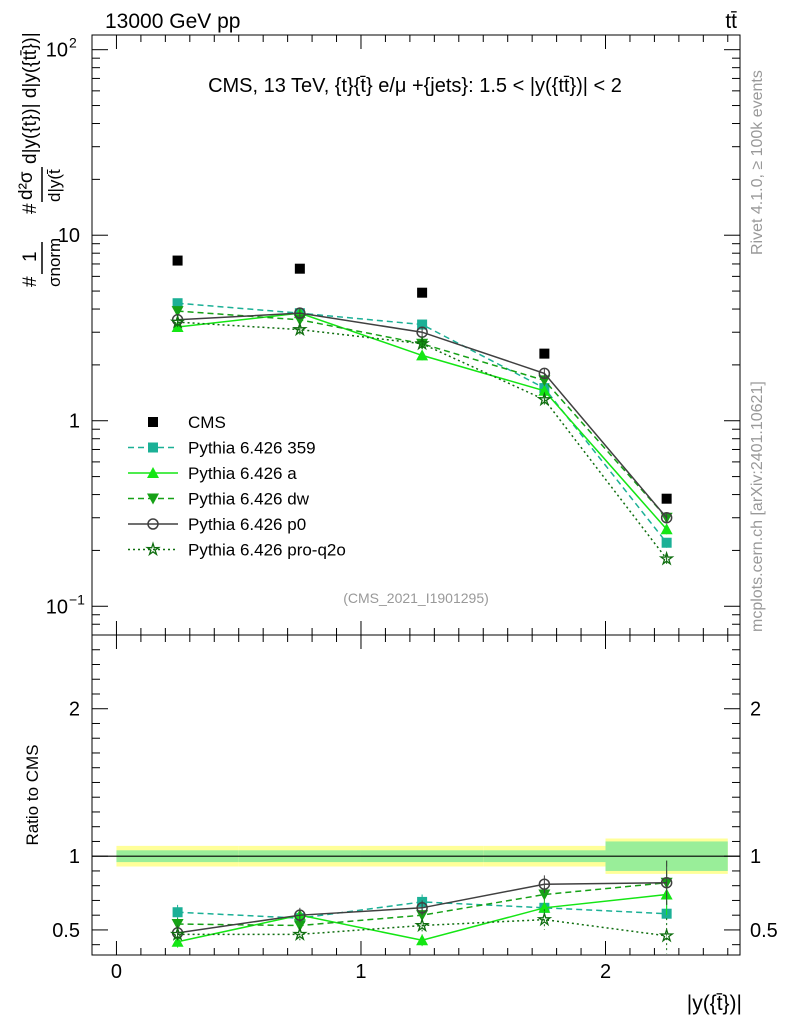 This screenshot has width=786, height=1024. Describe the element at coordinates (32, 794) in the screenshot. I see `ratio-y-axis-label: Ratio to CMS` at that location.